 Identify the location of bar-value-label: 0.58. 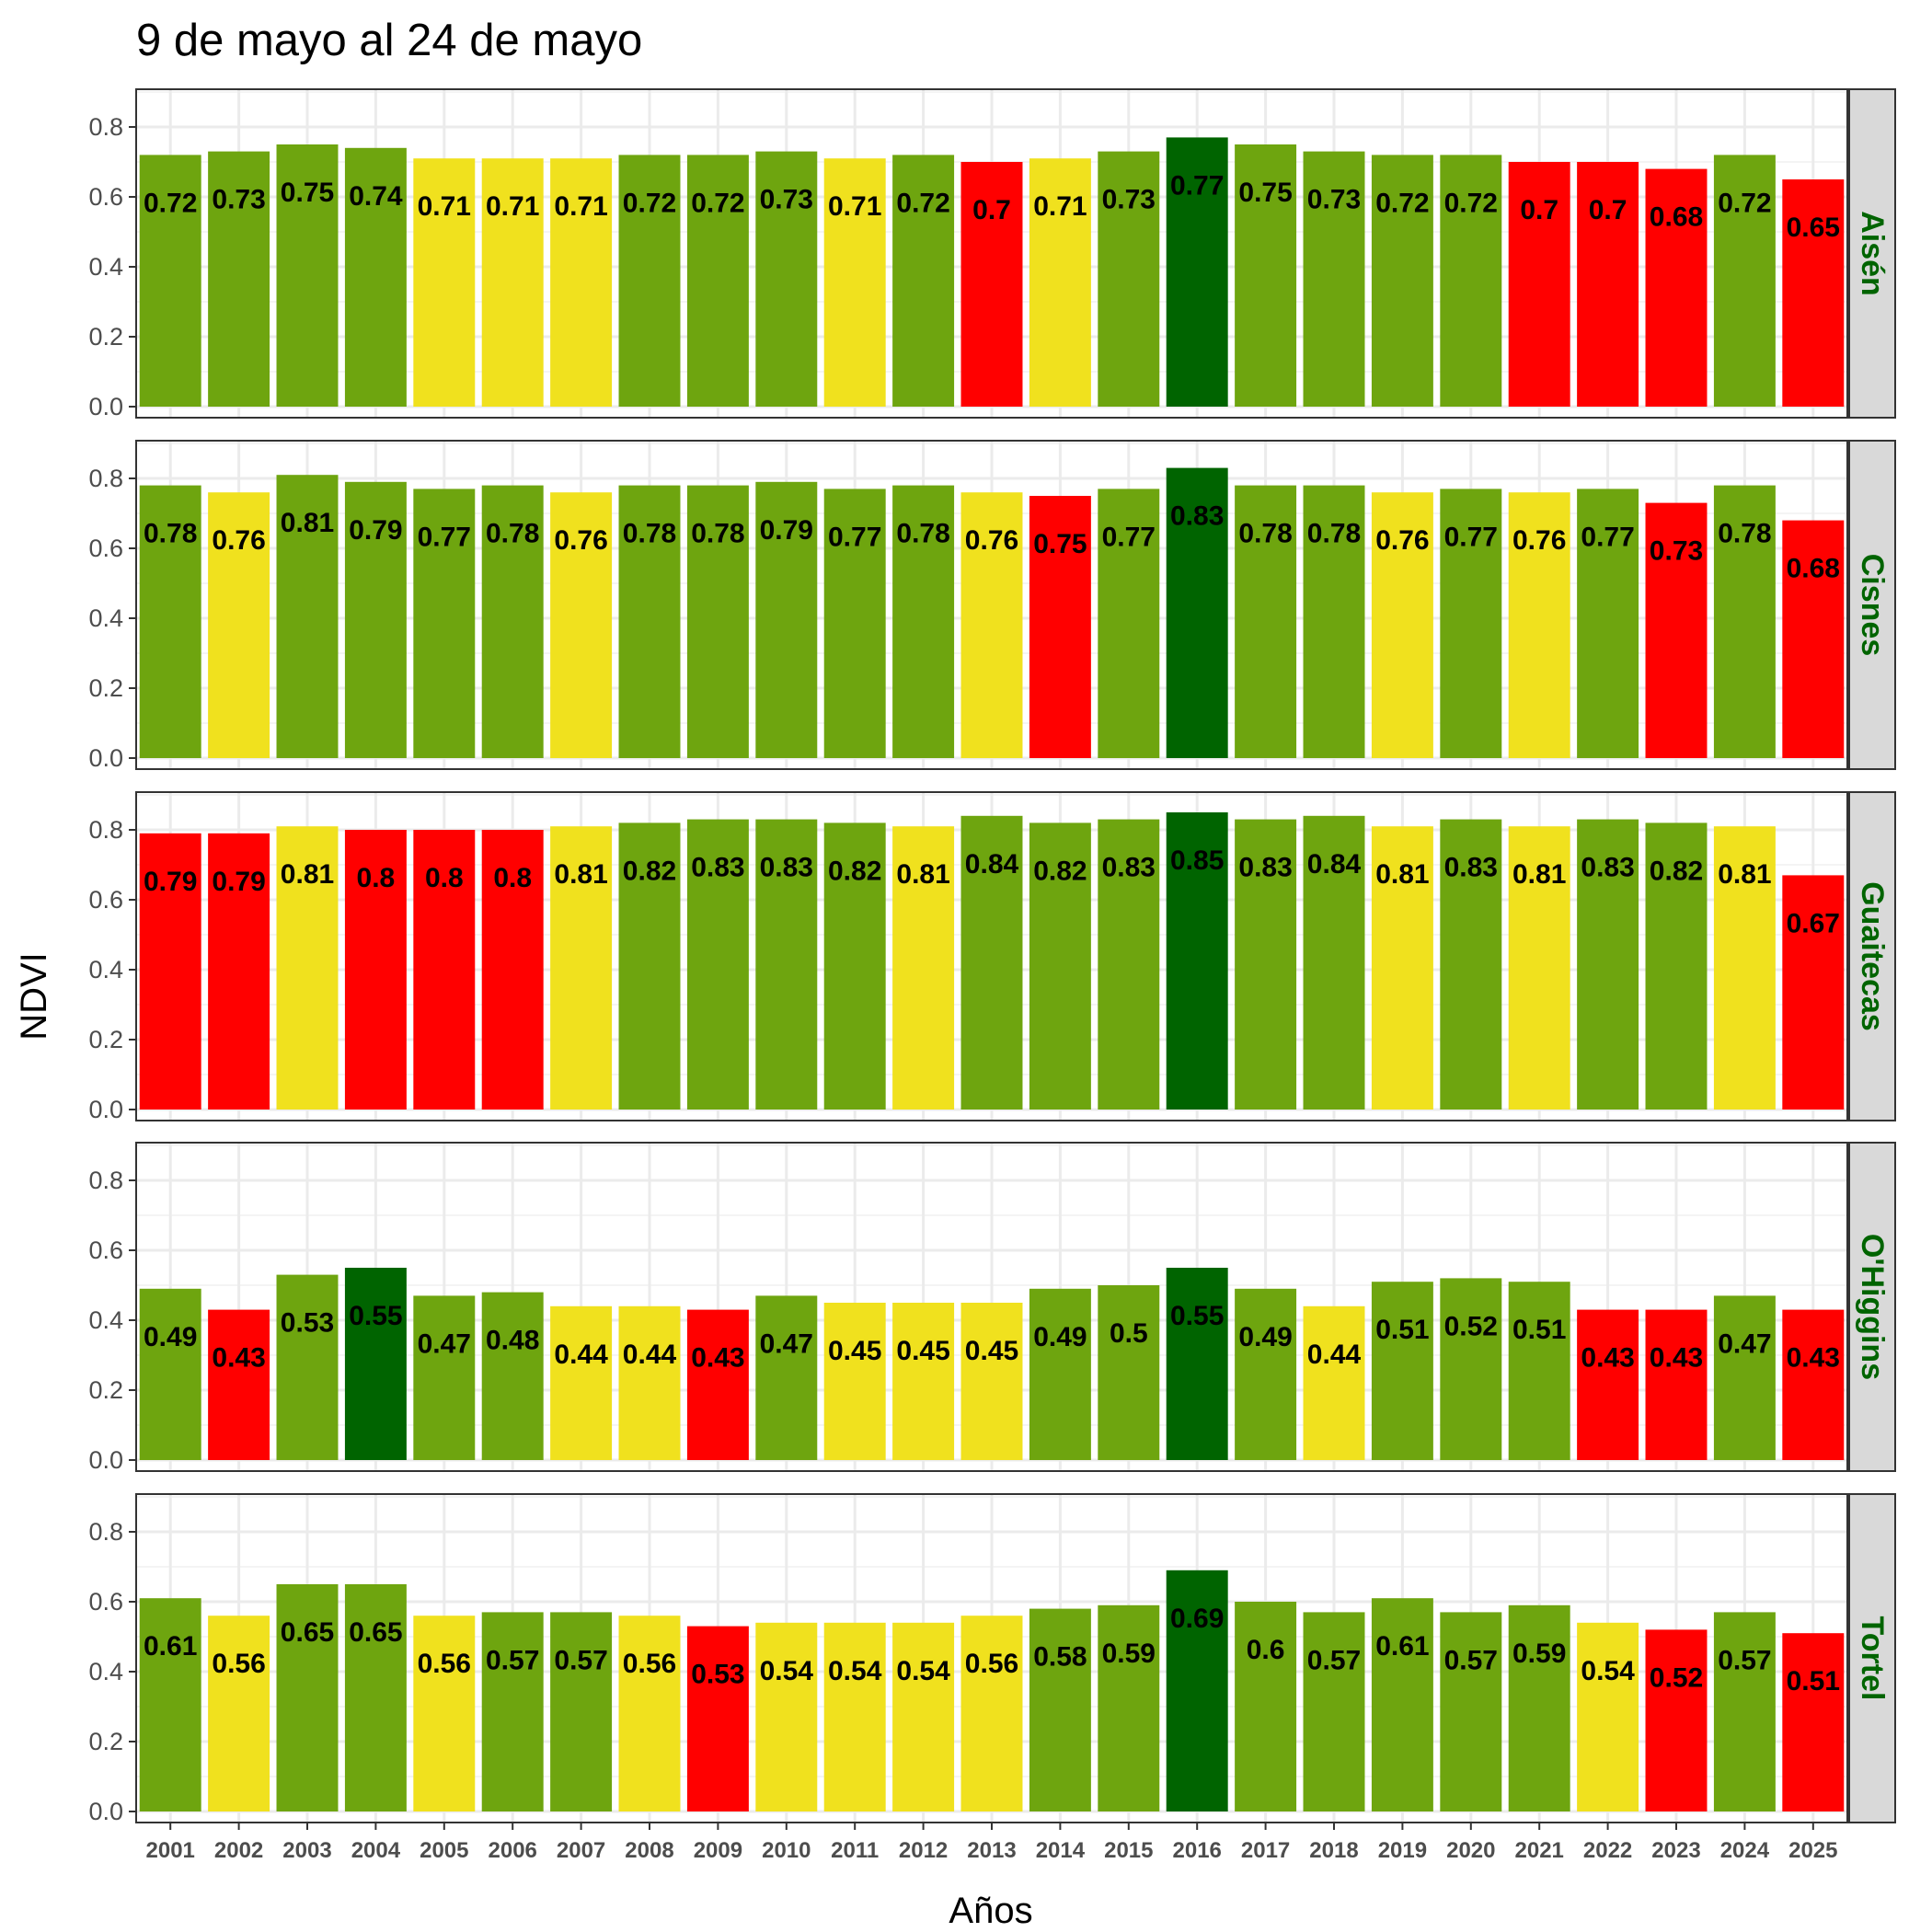
(1060, 1657).